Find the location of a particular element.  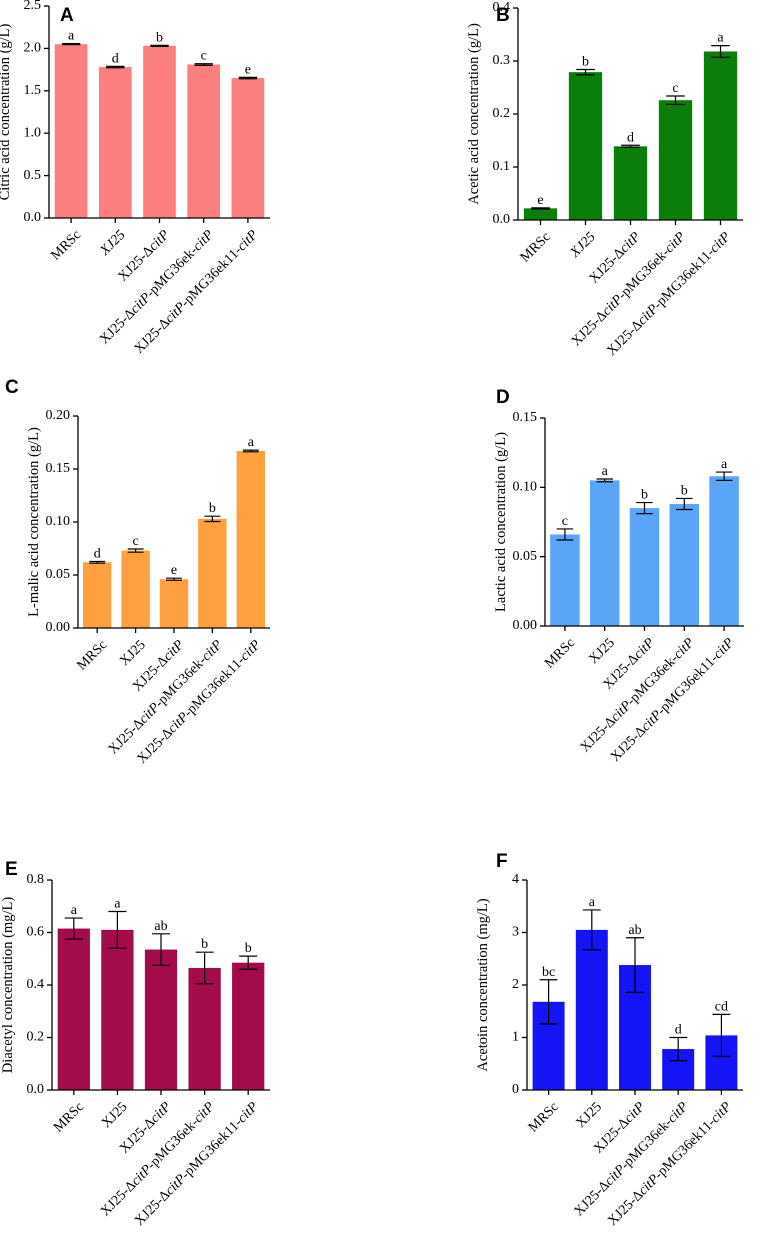

panel-letter: C is located at coordinates (12, 387).